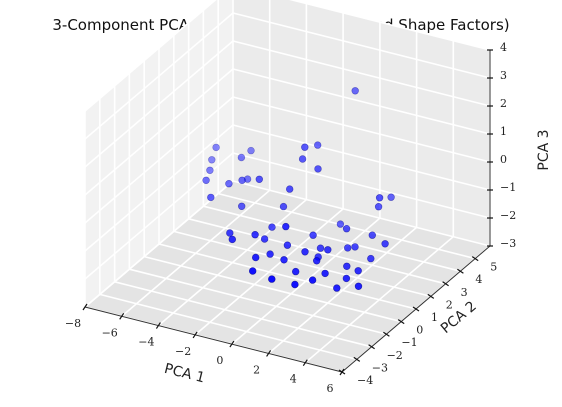 The height and width of the screenshot is (407, 562). What do you see at coordinates (544, 149) in the screenshot?
I see `z-axis-label: PCA 3` at bounding box center [544, 149].